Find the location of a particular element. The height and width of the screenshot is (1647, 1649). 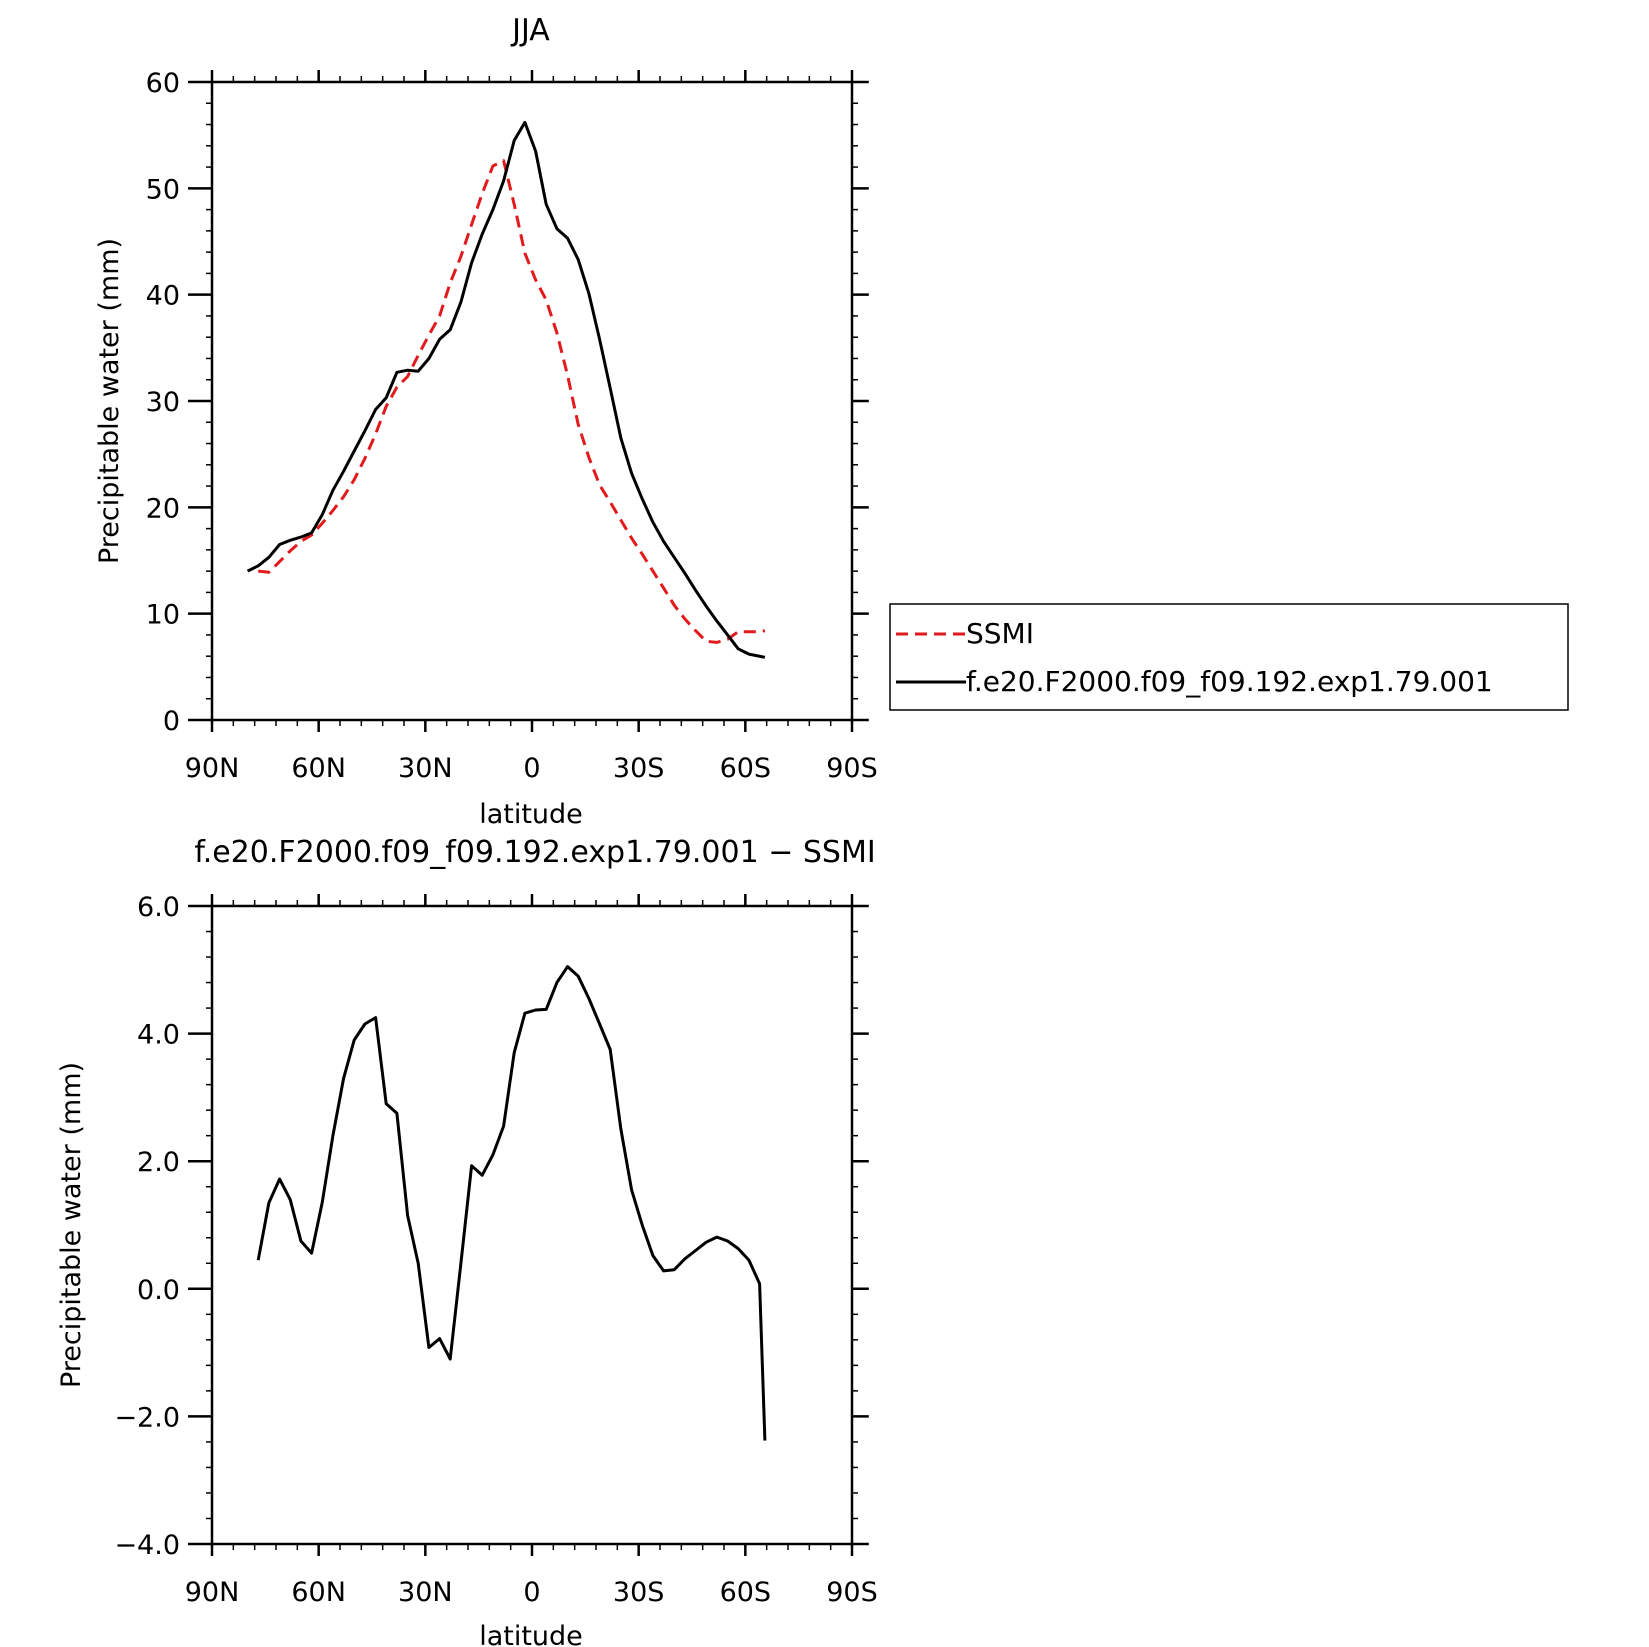

top-y-tick-label: 50 is located at coordinates (163, 189).